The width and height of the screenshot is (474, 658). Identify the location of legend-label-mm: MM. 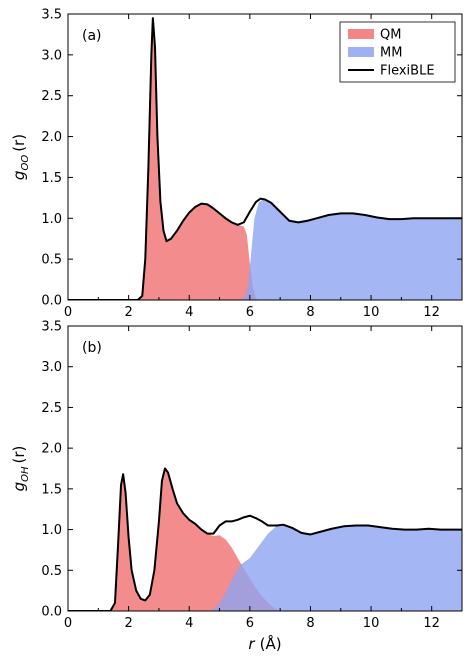
(391, 53).